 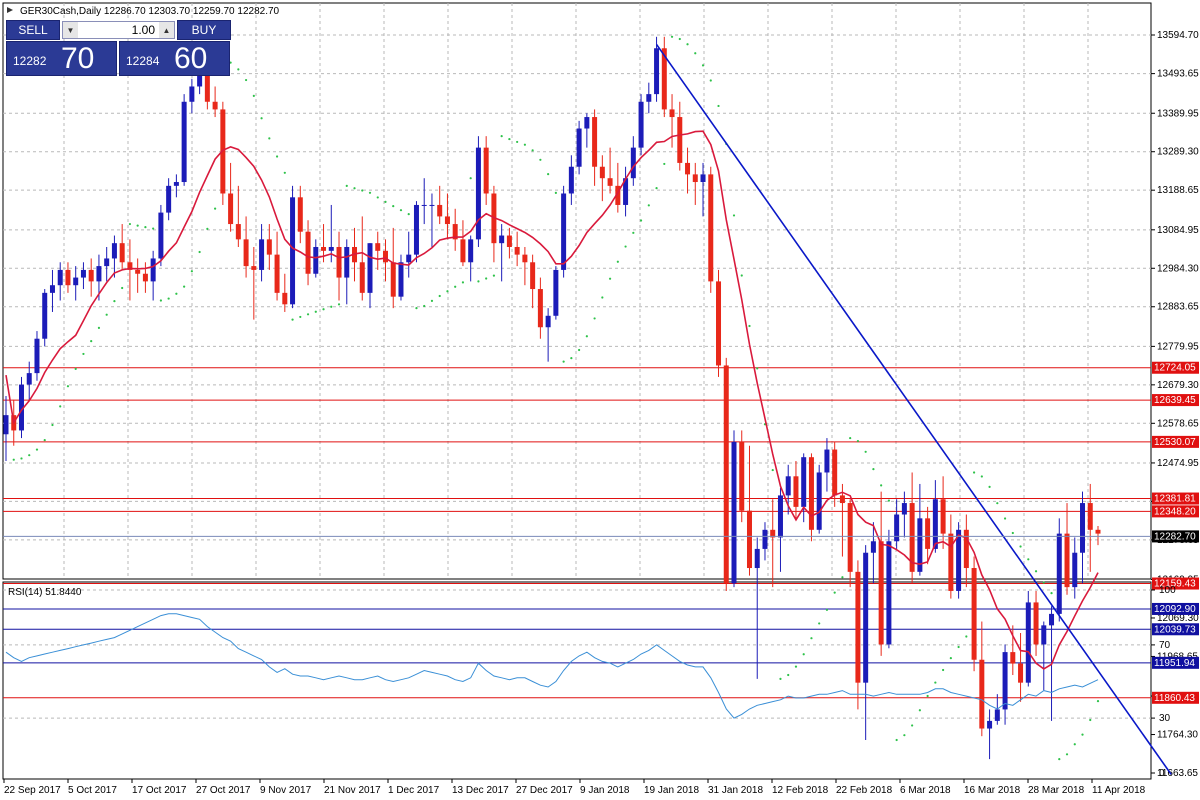 I want to click on time-axis-label: 13 Dec 2017, so click(x=480, y=790).